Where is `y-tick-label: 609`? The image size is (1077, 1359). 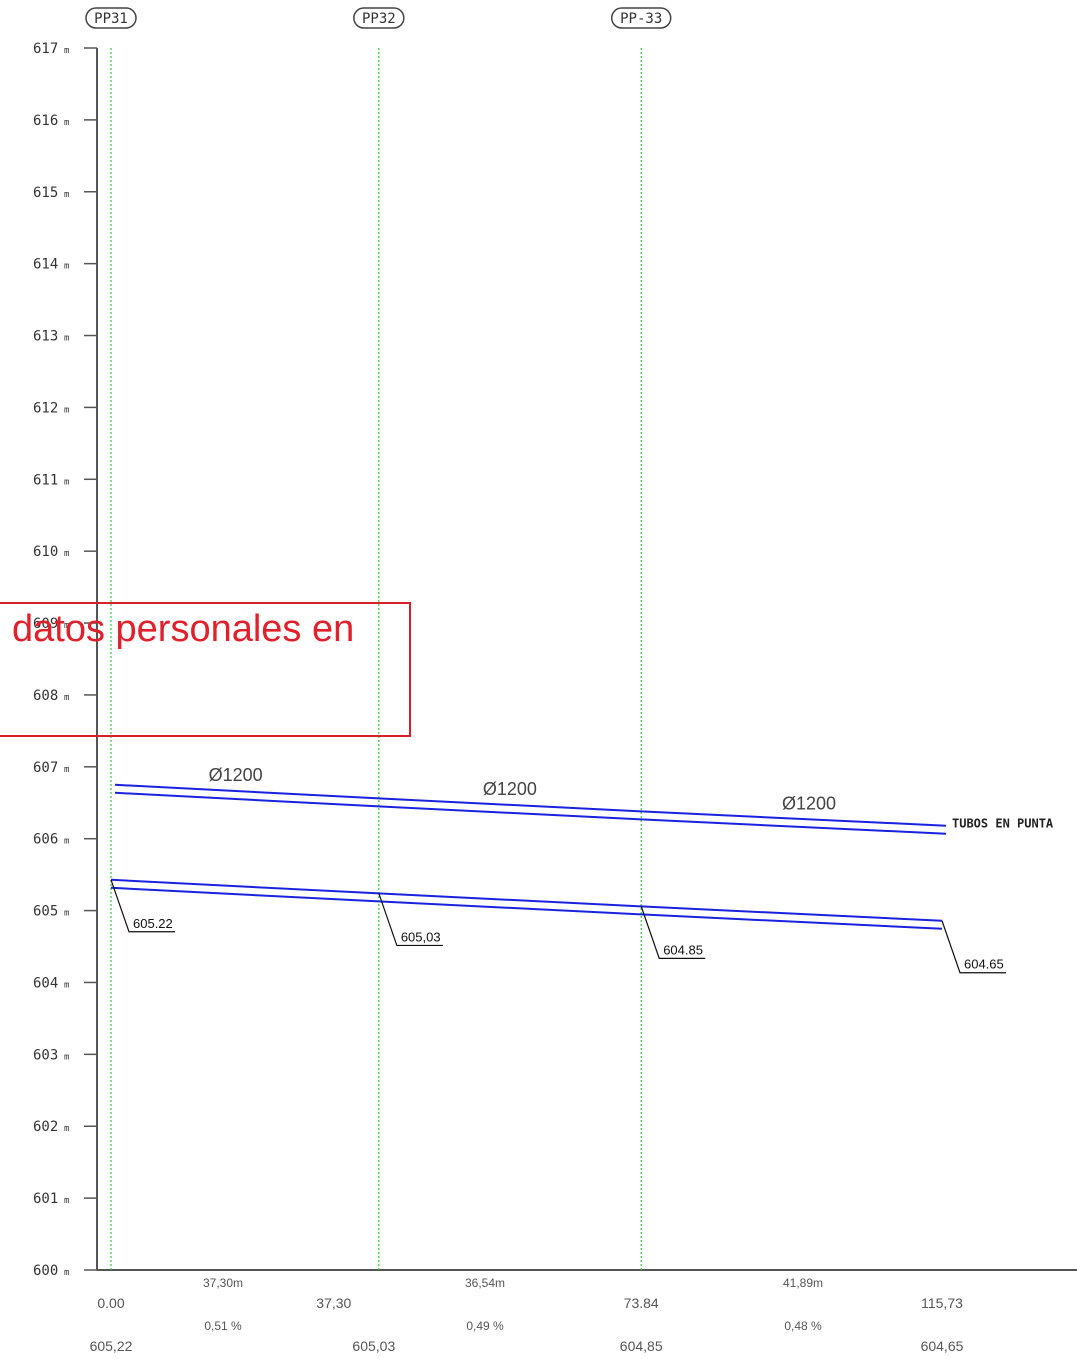
y-tick-label: 609 is located at coordinates (45, 624).